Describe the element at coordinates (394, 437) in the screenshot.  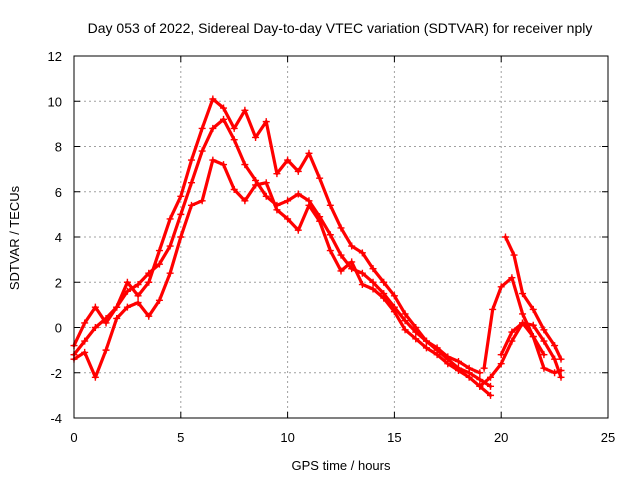
I see `x-tick-label: 15` at that location.